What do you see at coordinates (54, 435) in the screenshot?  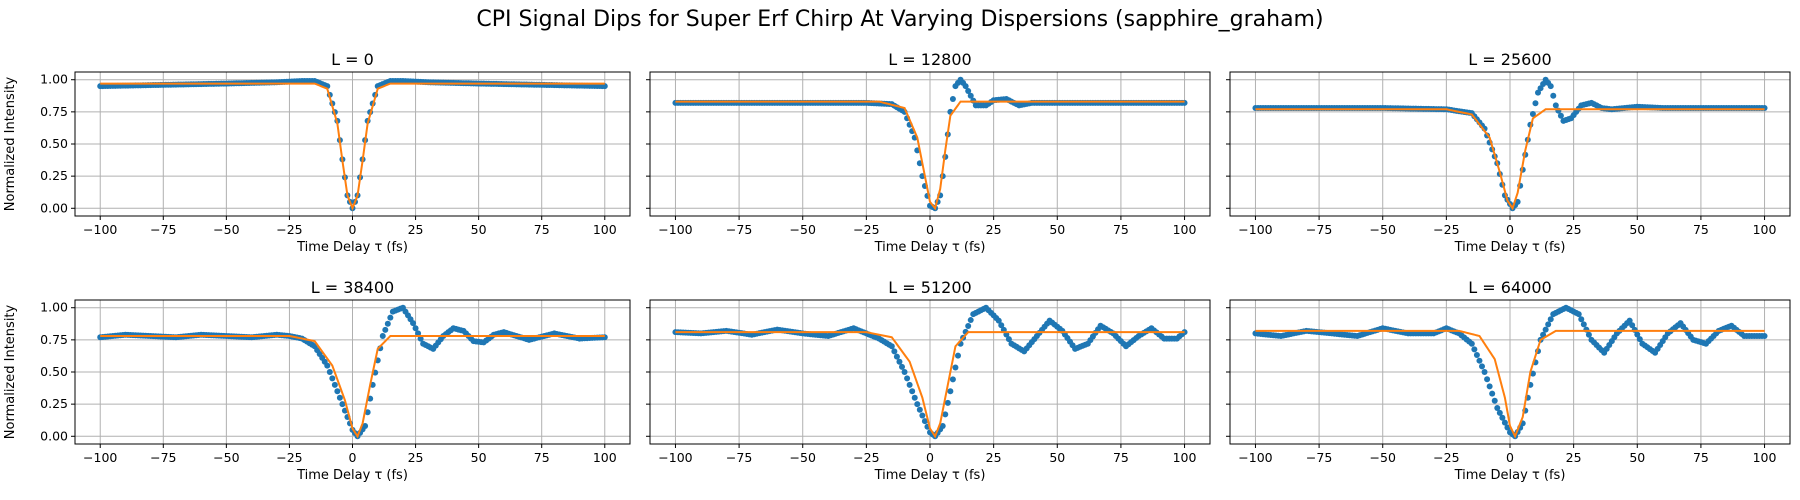 I see `y-tick-label: 0.00` at bounding box center [54, 435].